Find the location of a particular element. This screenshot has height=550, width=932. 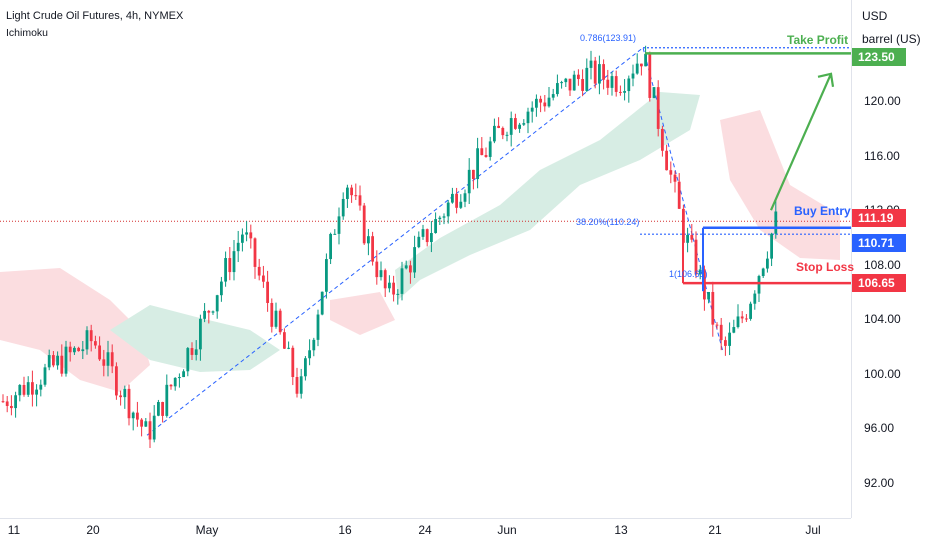

indicator-label: Ichimoku is located at coordinates (27, 33).